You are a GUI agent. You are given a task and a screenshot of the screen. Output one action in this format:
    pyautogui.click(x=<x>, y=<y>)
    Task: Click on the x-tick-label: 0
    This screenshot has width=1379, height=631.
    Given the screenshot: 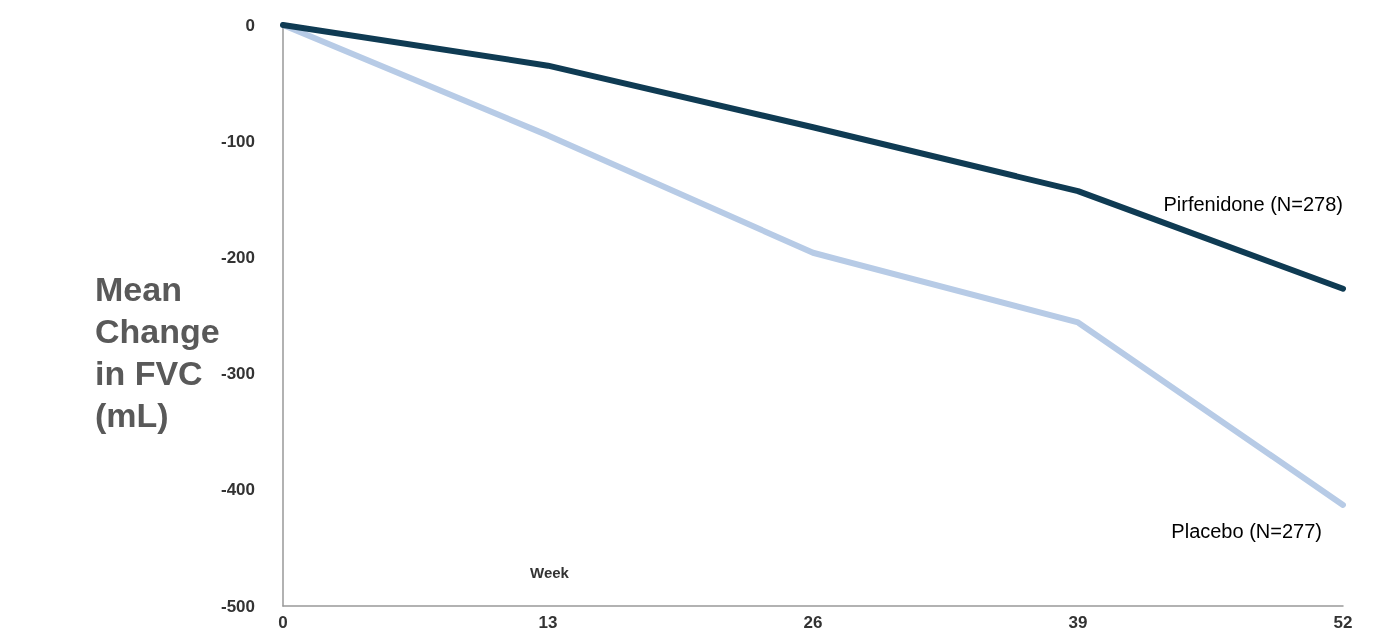 What is the action you would take?
    pyautogui.click(x=283, y=622)
    